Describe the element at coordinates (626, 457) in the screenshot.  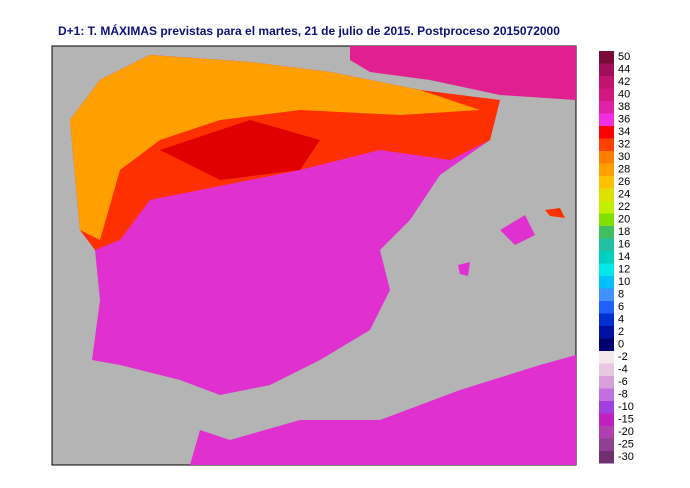
I see `legend-label: -30` at that location.